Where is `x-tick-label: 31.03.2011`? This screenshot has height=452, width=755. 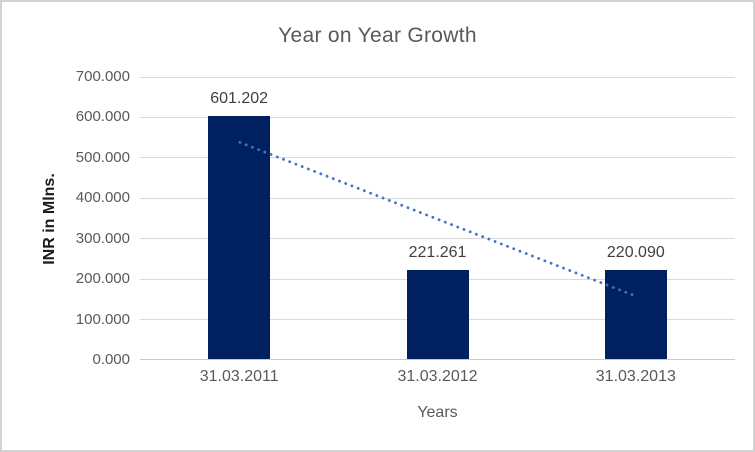 x-tick-label: 31.03.2011 is located at coordinates (239, 376).